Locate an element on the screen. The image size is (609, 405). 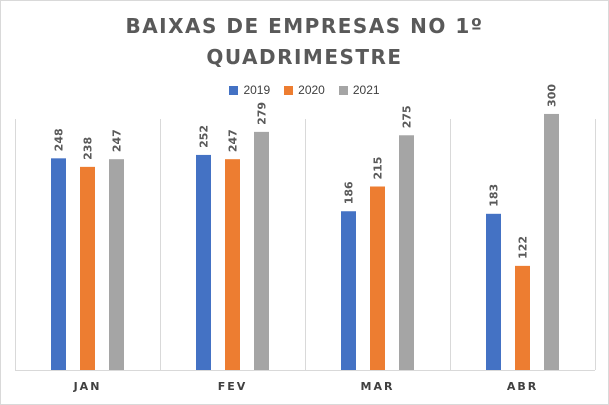
data-label-2021-mar: 275 is located at coordinates (407, 116).